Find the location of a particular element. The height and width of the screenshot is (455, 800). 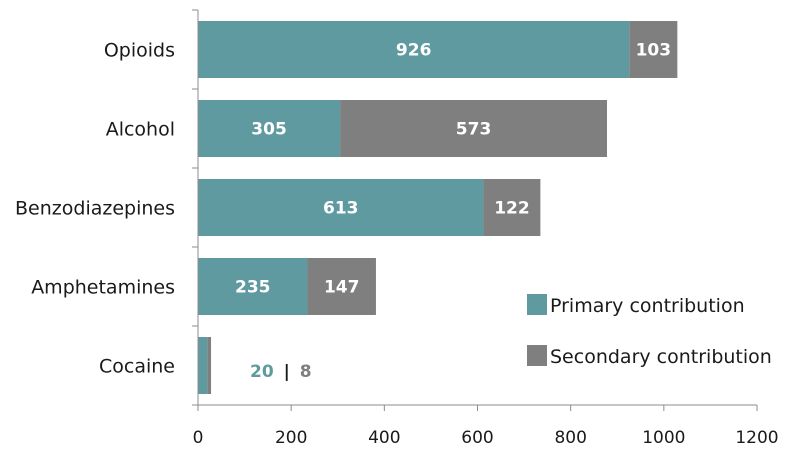

bar-label-opioids-secondary: 103 is located at coordinates (654, 51).